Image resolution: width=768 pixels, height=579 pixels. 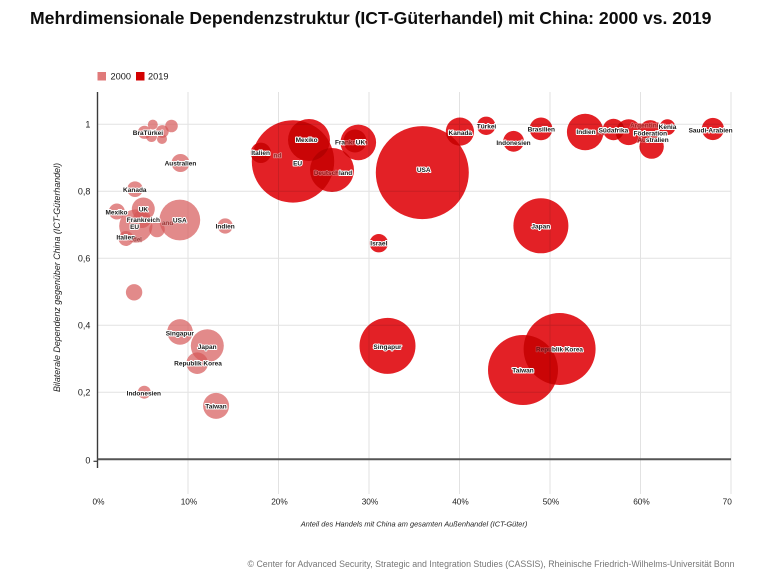 I want to click on svg-text: 1, so click(x=87, y=125).